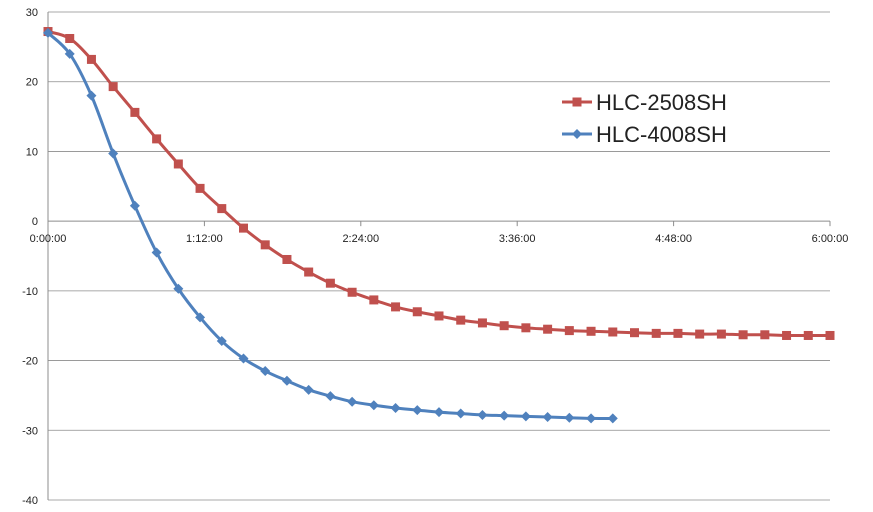  What do you see at coordinates (30, 292) in the screenshot?
I see `y-tick-label: -10` at bounding box center [30, 292].